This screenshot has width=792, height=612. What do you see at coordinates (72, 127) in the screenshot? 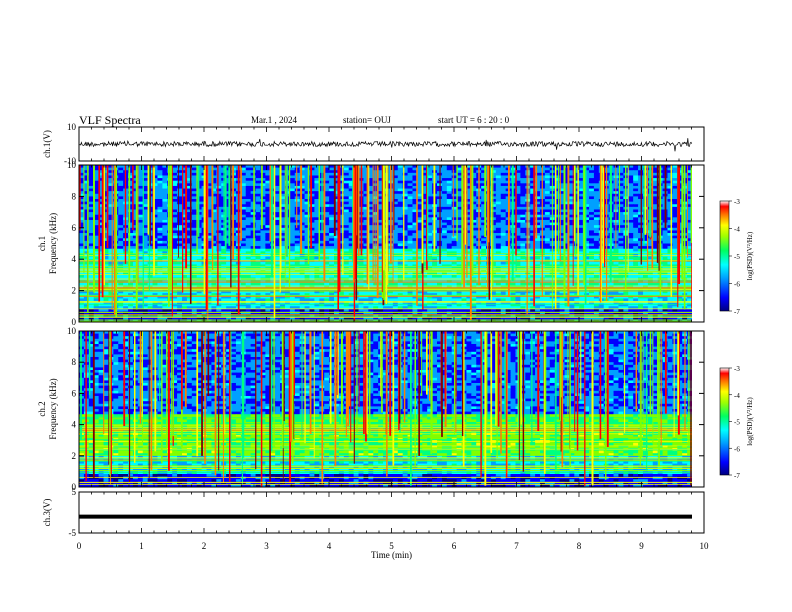
I see `y-tick-label: 10` at bounding box center [72, 127].